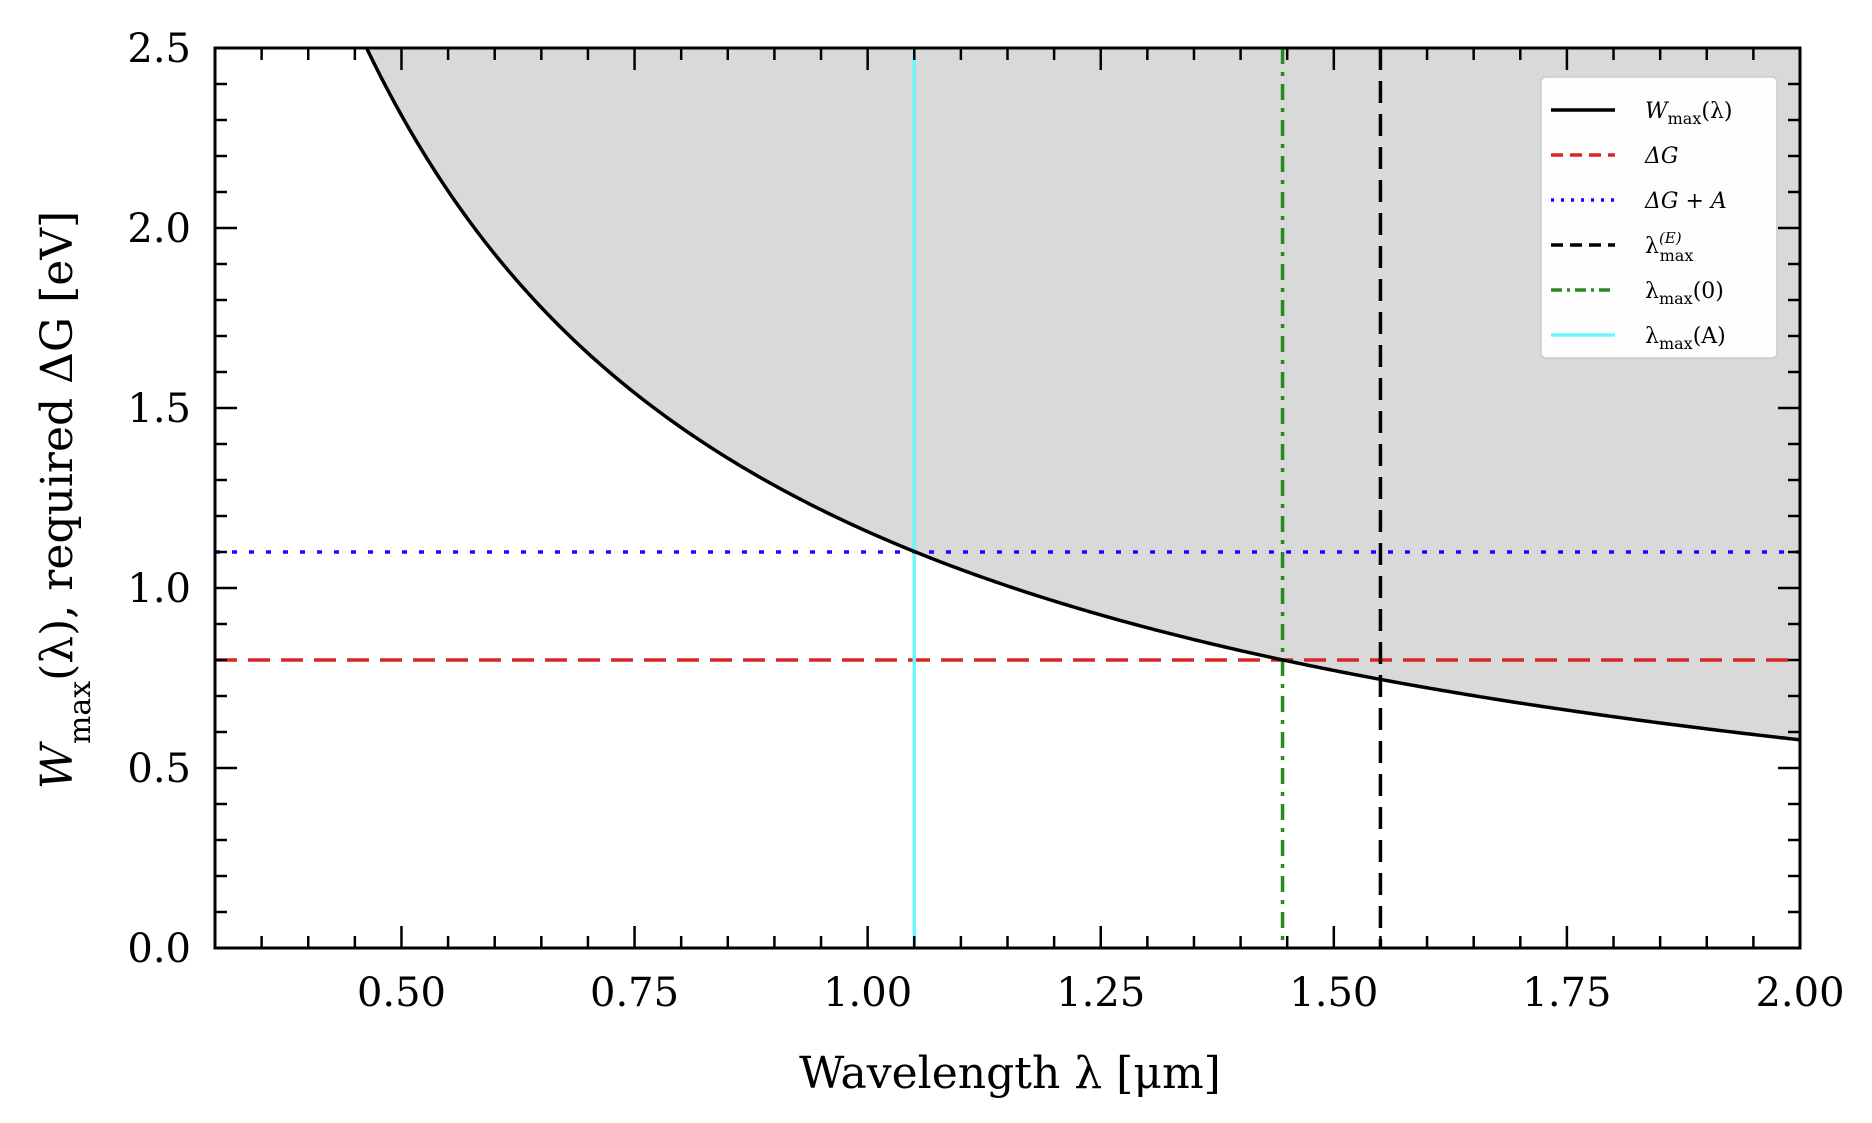  What do you see at coordinates (1669, 247) in the screenshot?
I see `legend-label: λ(E) max` at bounding box center [1669, 247].